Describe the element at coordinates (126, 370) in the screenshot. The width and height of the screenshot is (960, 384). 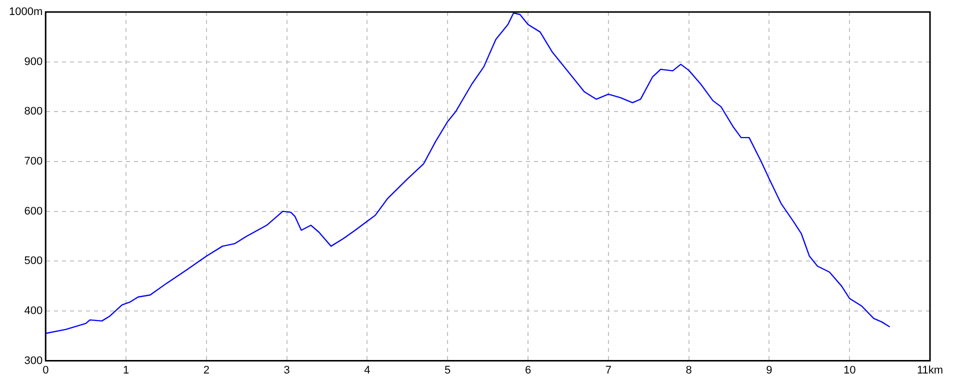
I see `x-tick-label: 1` at that location.